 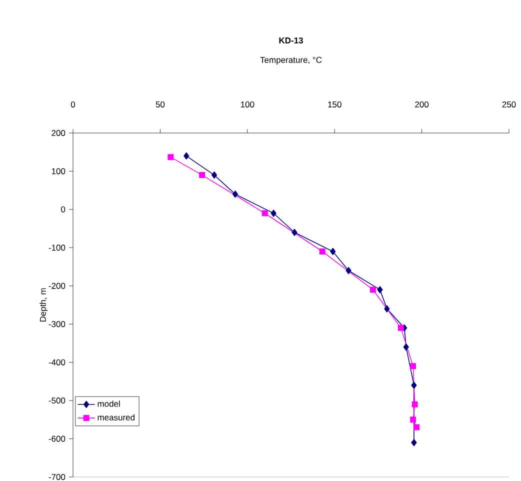 What do you see at coordinates (59, 171) in the screenshot?
I see `y-tick-label: 100` at bounding box center [59, 171].